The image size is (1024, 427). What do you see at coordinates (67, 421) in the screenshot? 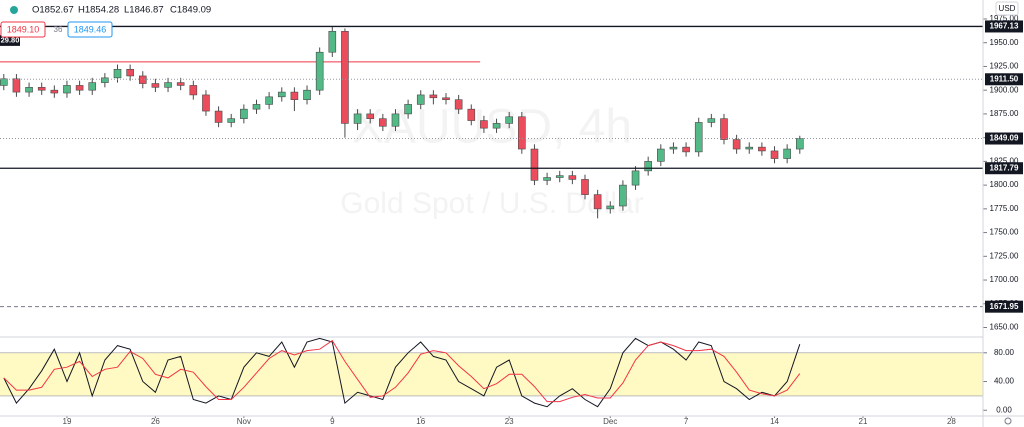
I see `x-tick-label: 19` at bounding box center [67, 421].